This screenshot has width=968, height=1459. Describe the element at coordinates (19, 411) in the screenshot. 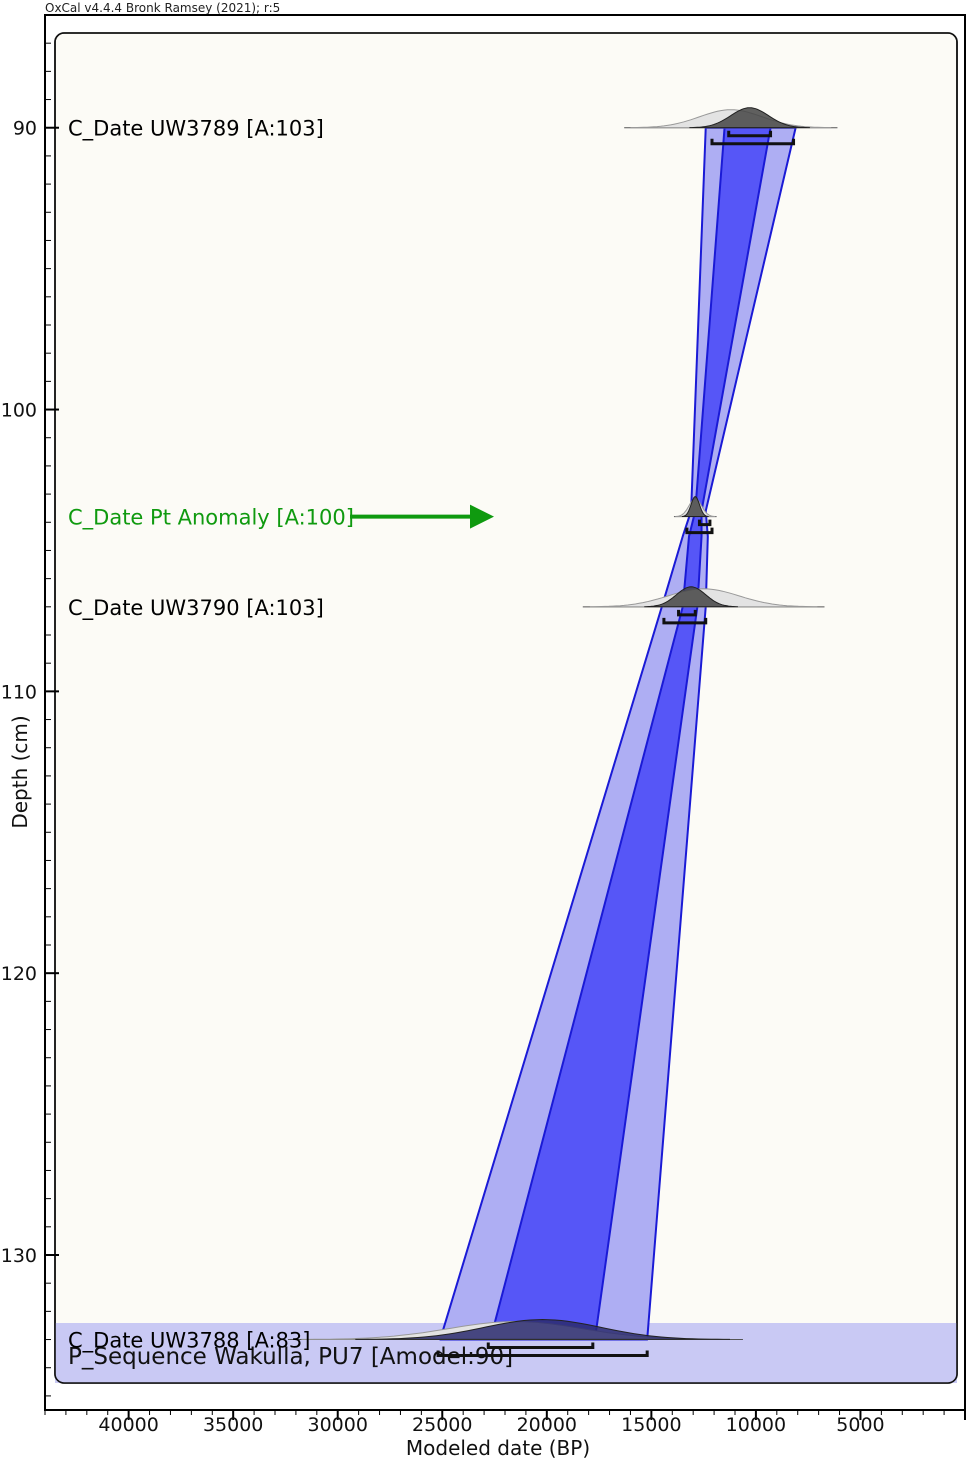

I see `y-tick-label: 100` at that location.